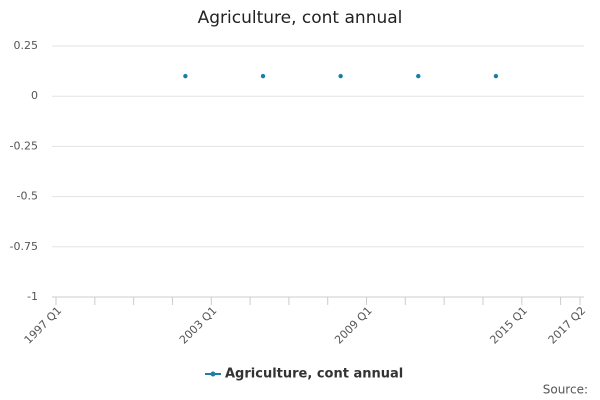 Image resolution: width=600 pixels, height=400 pixels. Describe the element at coordinates (32, 296) in the screenshot. I see `y-tick-label: -1` at that location.